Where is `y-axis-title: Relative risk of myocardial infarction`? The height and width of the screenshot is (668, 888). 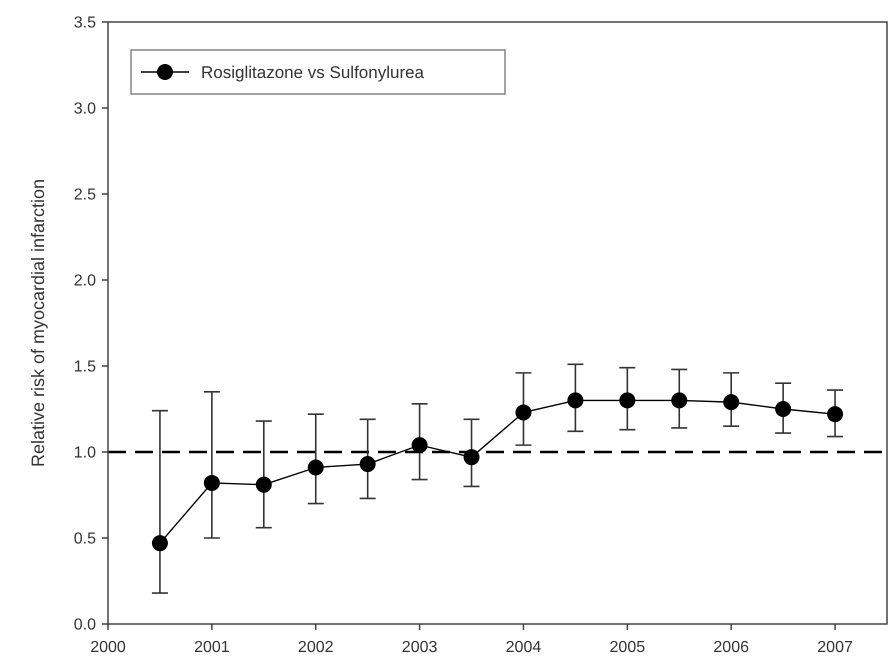 y-axis-title: Relative risk of myocardial infarction is located at coordinates (38, 323).